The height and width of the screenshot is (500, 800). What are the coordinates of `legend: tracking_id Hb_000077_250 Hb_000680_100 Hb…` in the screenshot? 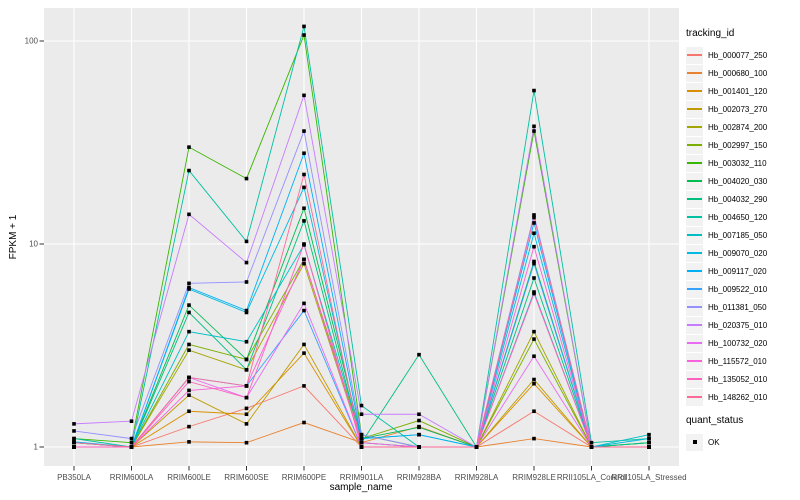 It's located at (742, 239).